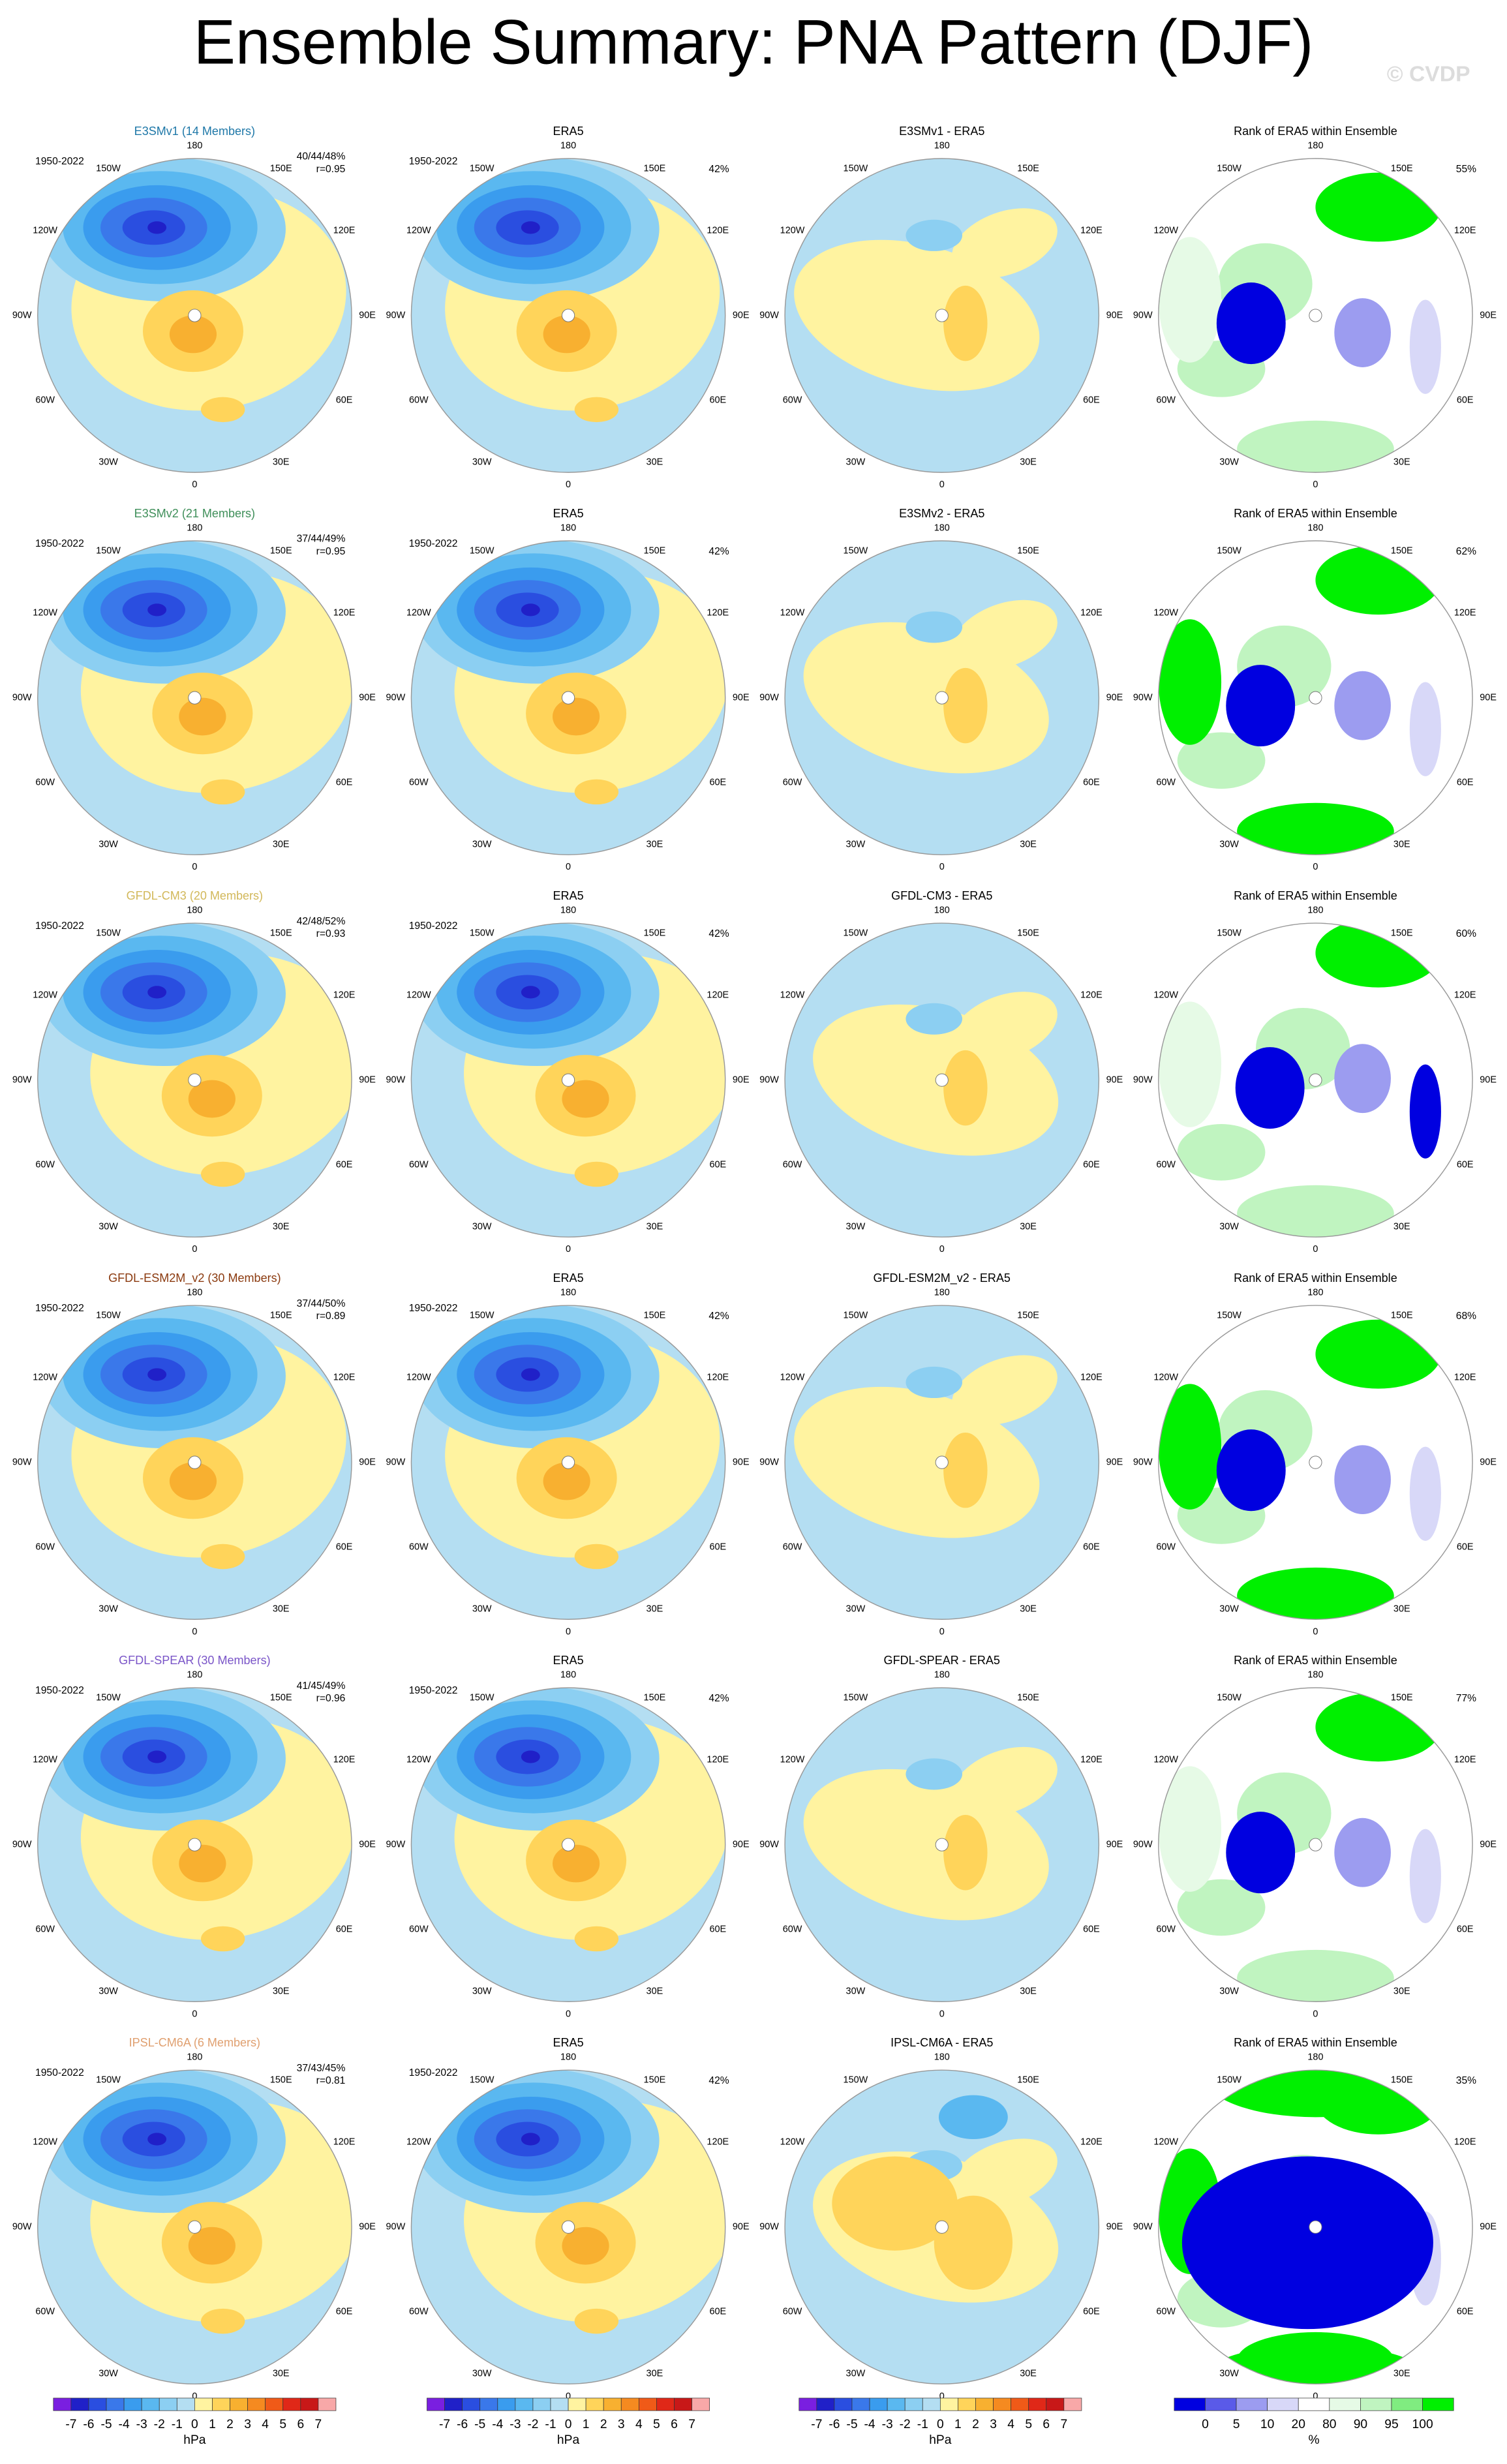 The height and width of the screenshot is (2464, 1507). I want to click on colorbar-tick-label: -2, so click(905, 2424).